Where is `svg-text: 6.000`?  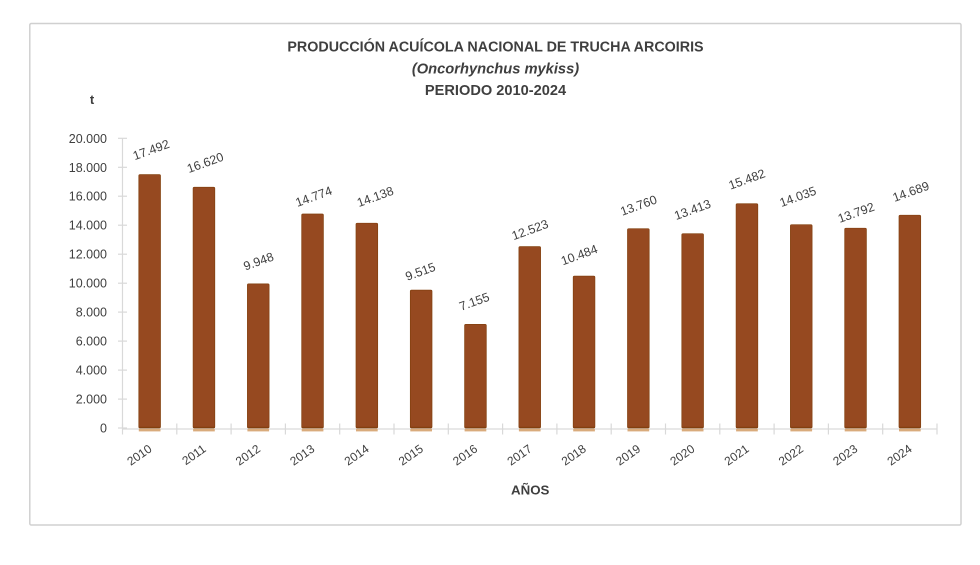
svg-text: 6.000 is located at coordinates (91, 342).